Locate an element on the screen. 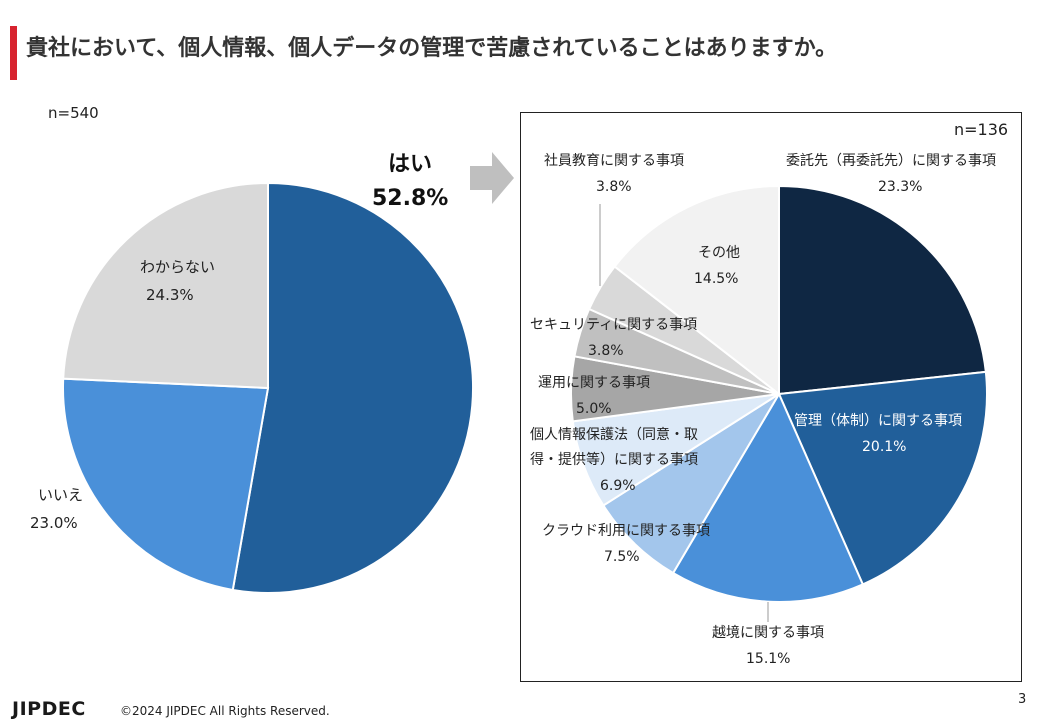 This screenshot has height=720, width=1040. title-accent-bar is located at coordinates (13, 53).